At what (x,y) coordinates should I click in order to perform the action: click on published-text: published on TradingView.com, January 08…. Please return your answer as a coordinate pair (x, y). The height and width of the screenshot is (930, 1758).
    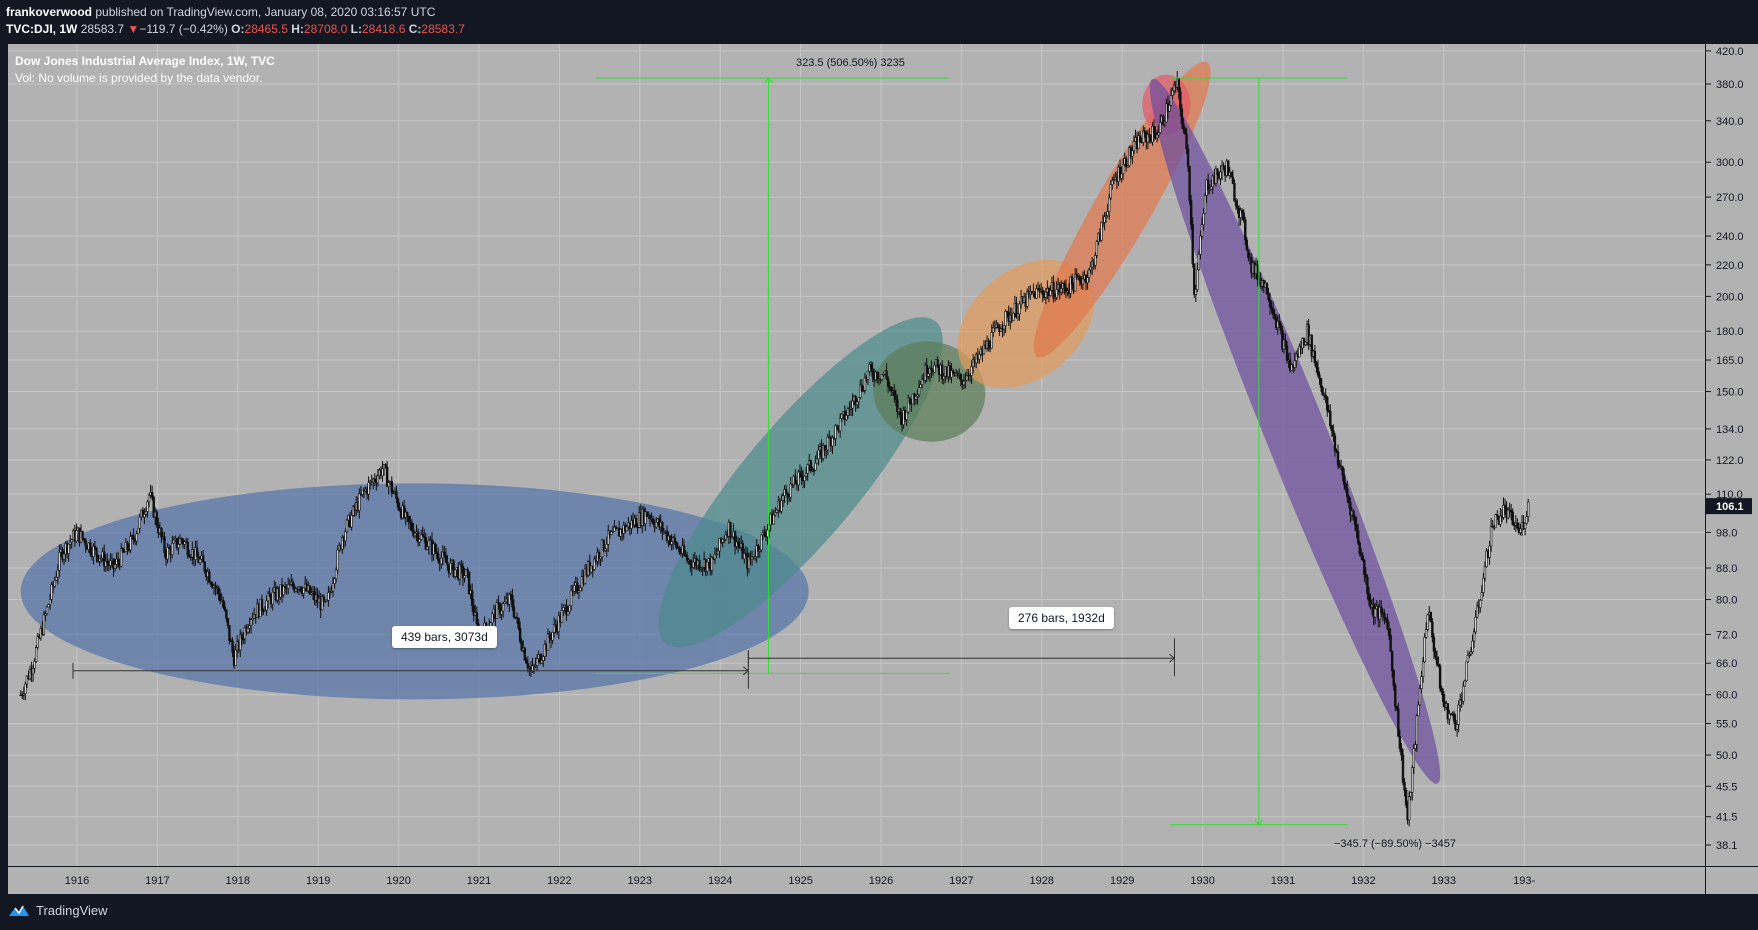
    Looking at the image, I should click on (265, 12).